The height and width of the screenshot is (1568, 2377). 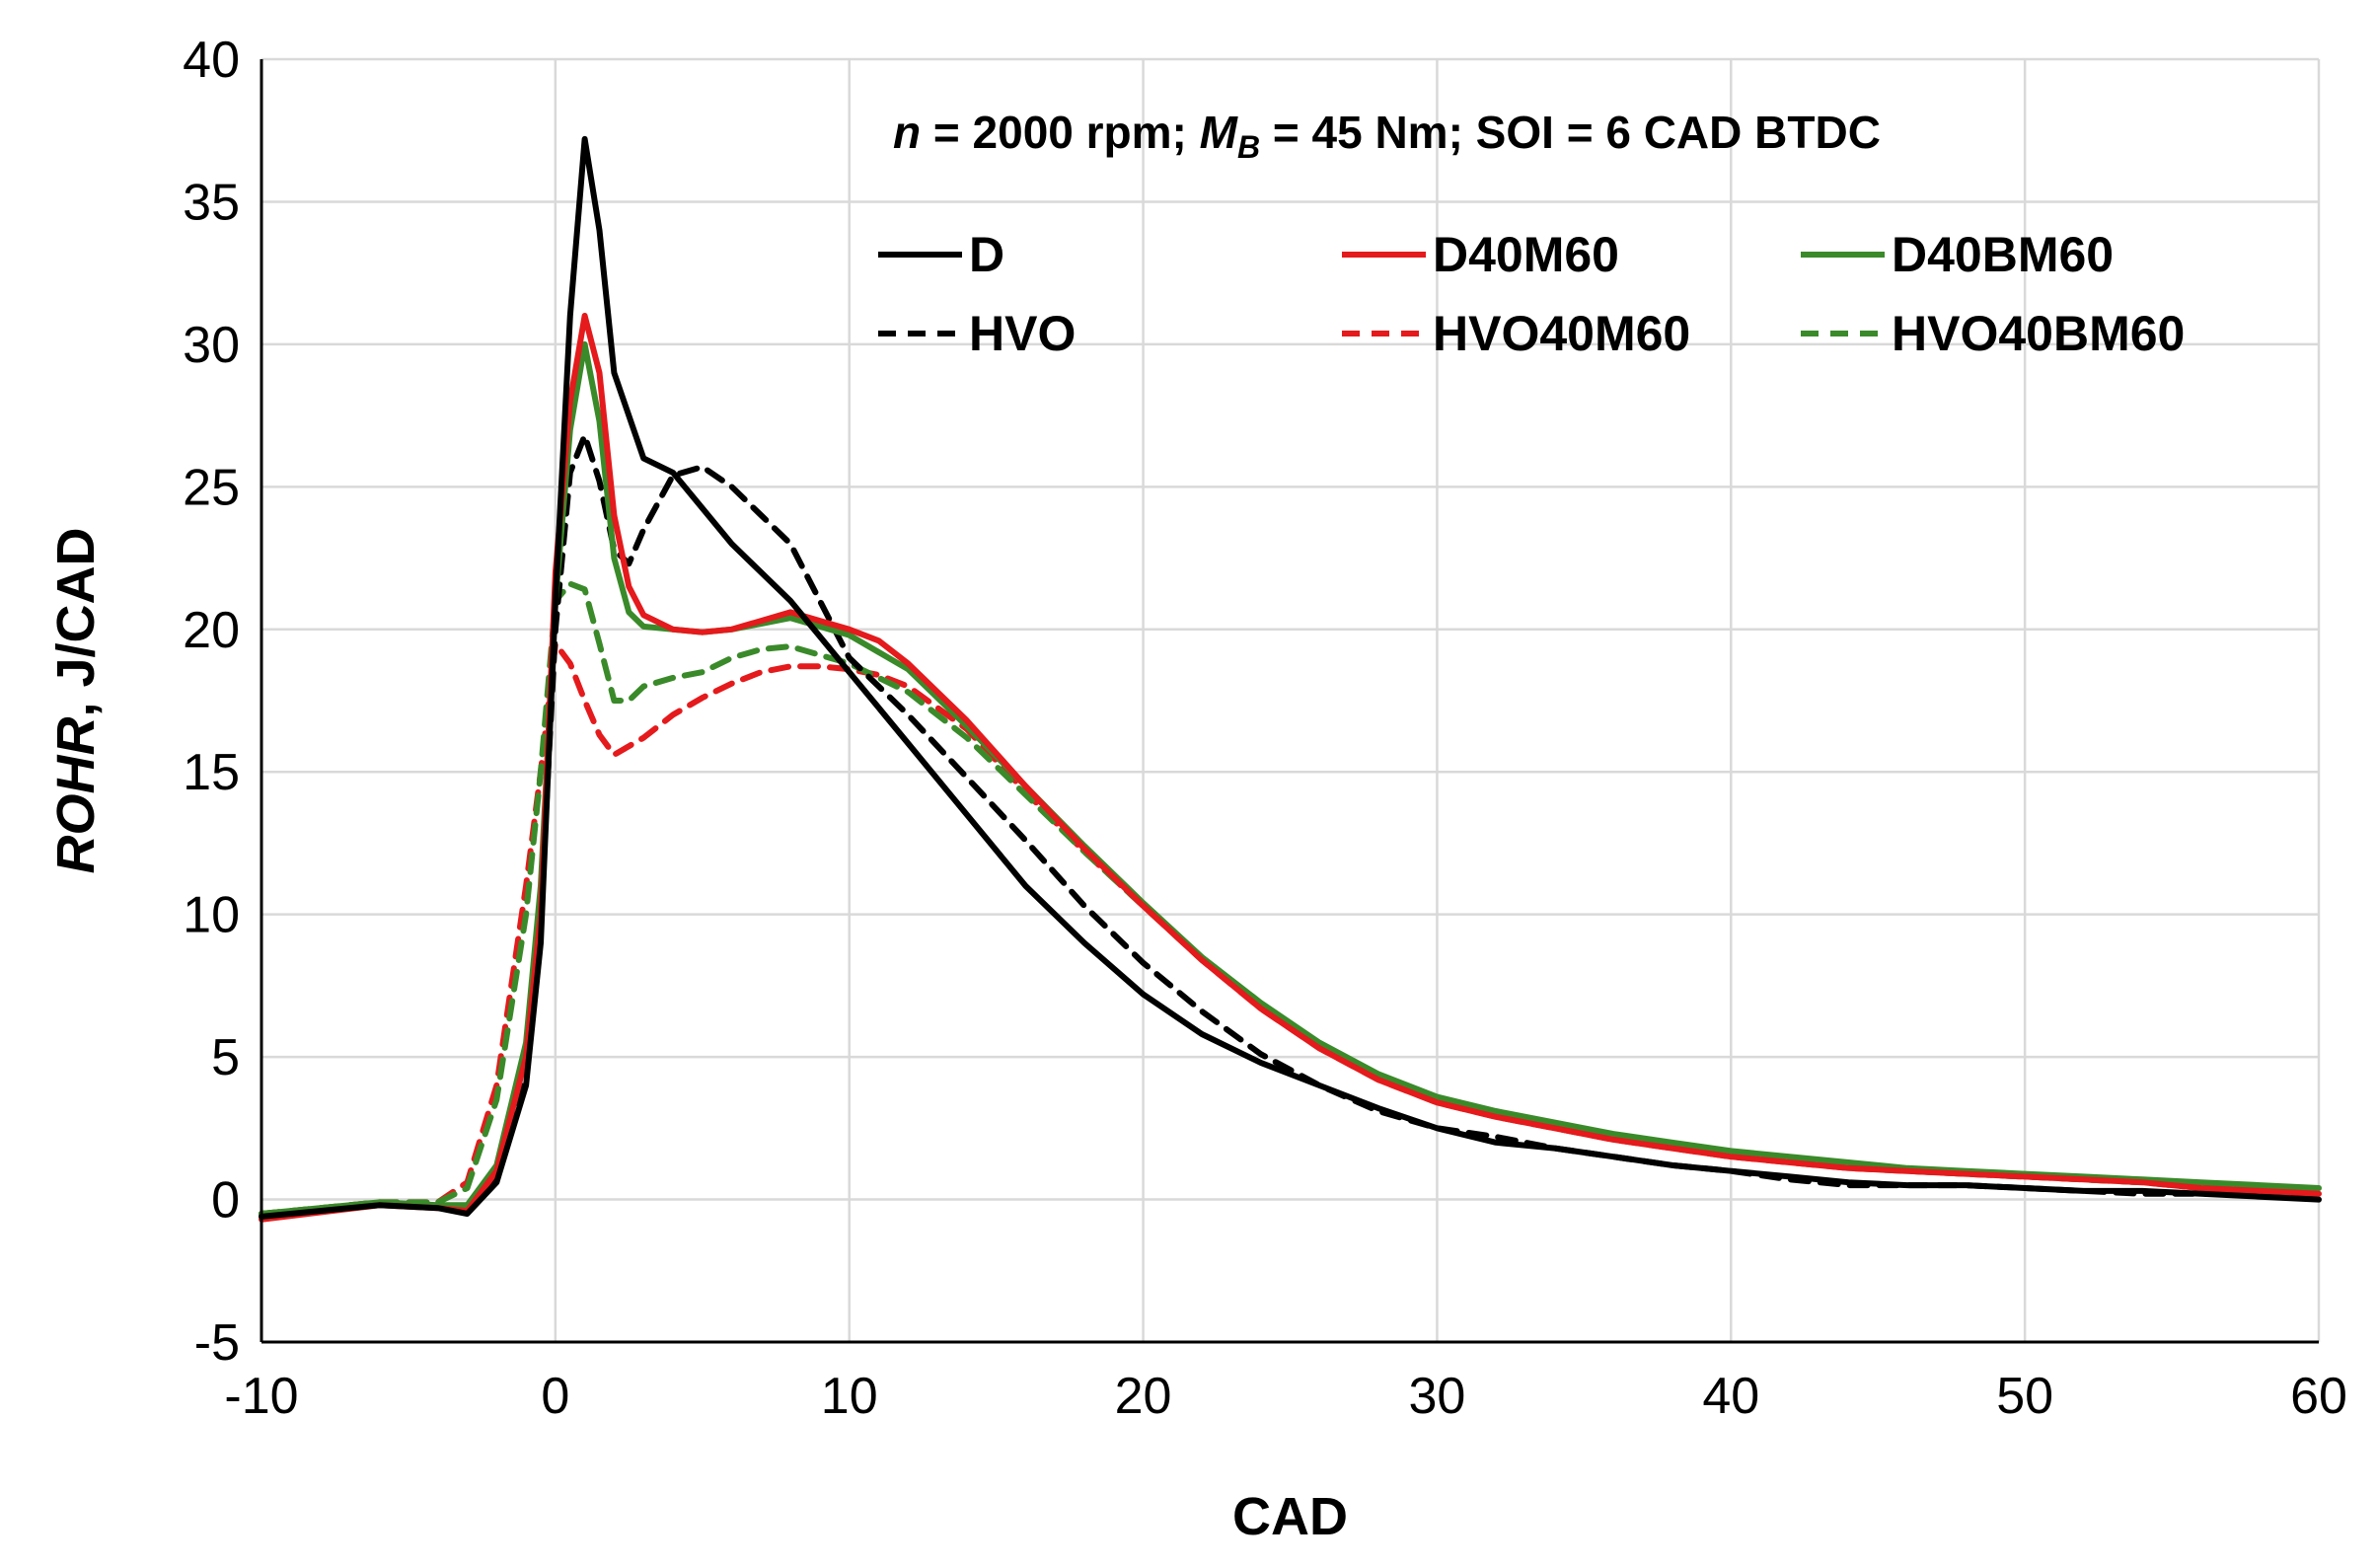 I want to click on x-tick-label: 60, so click(x=2318, y=1396).